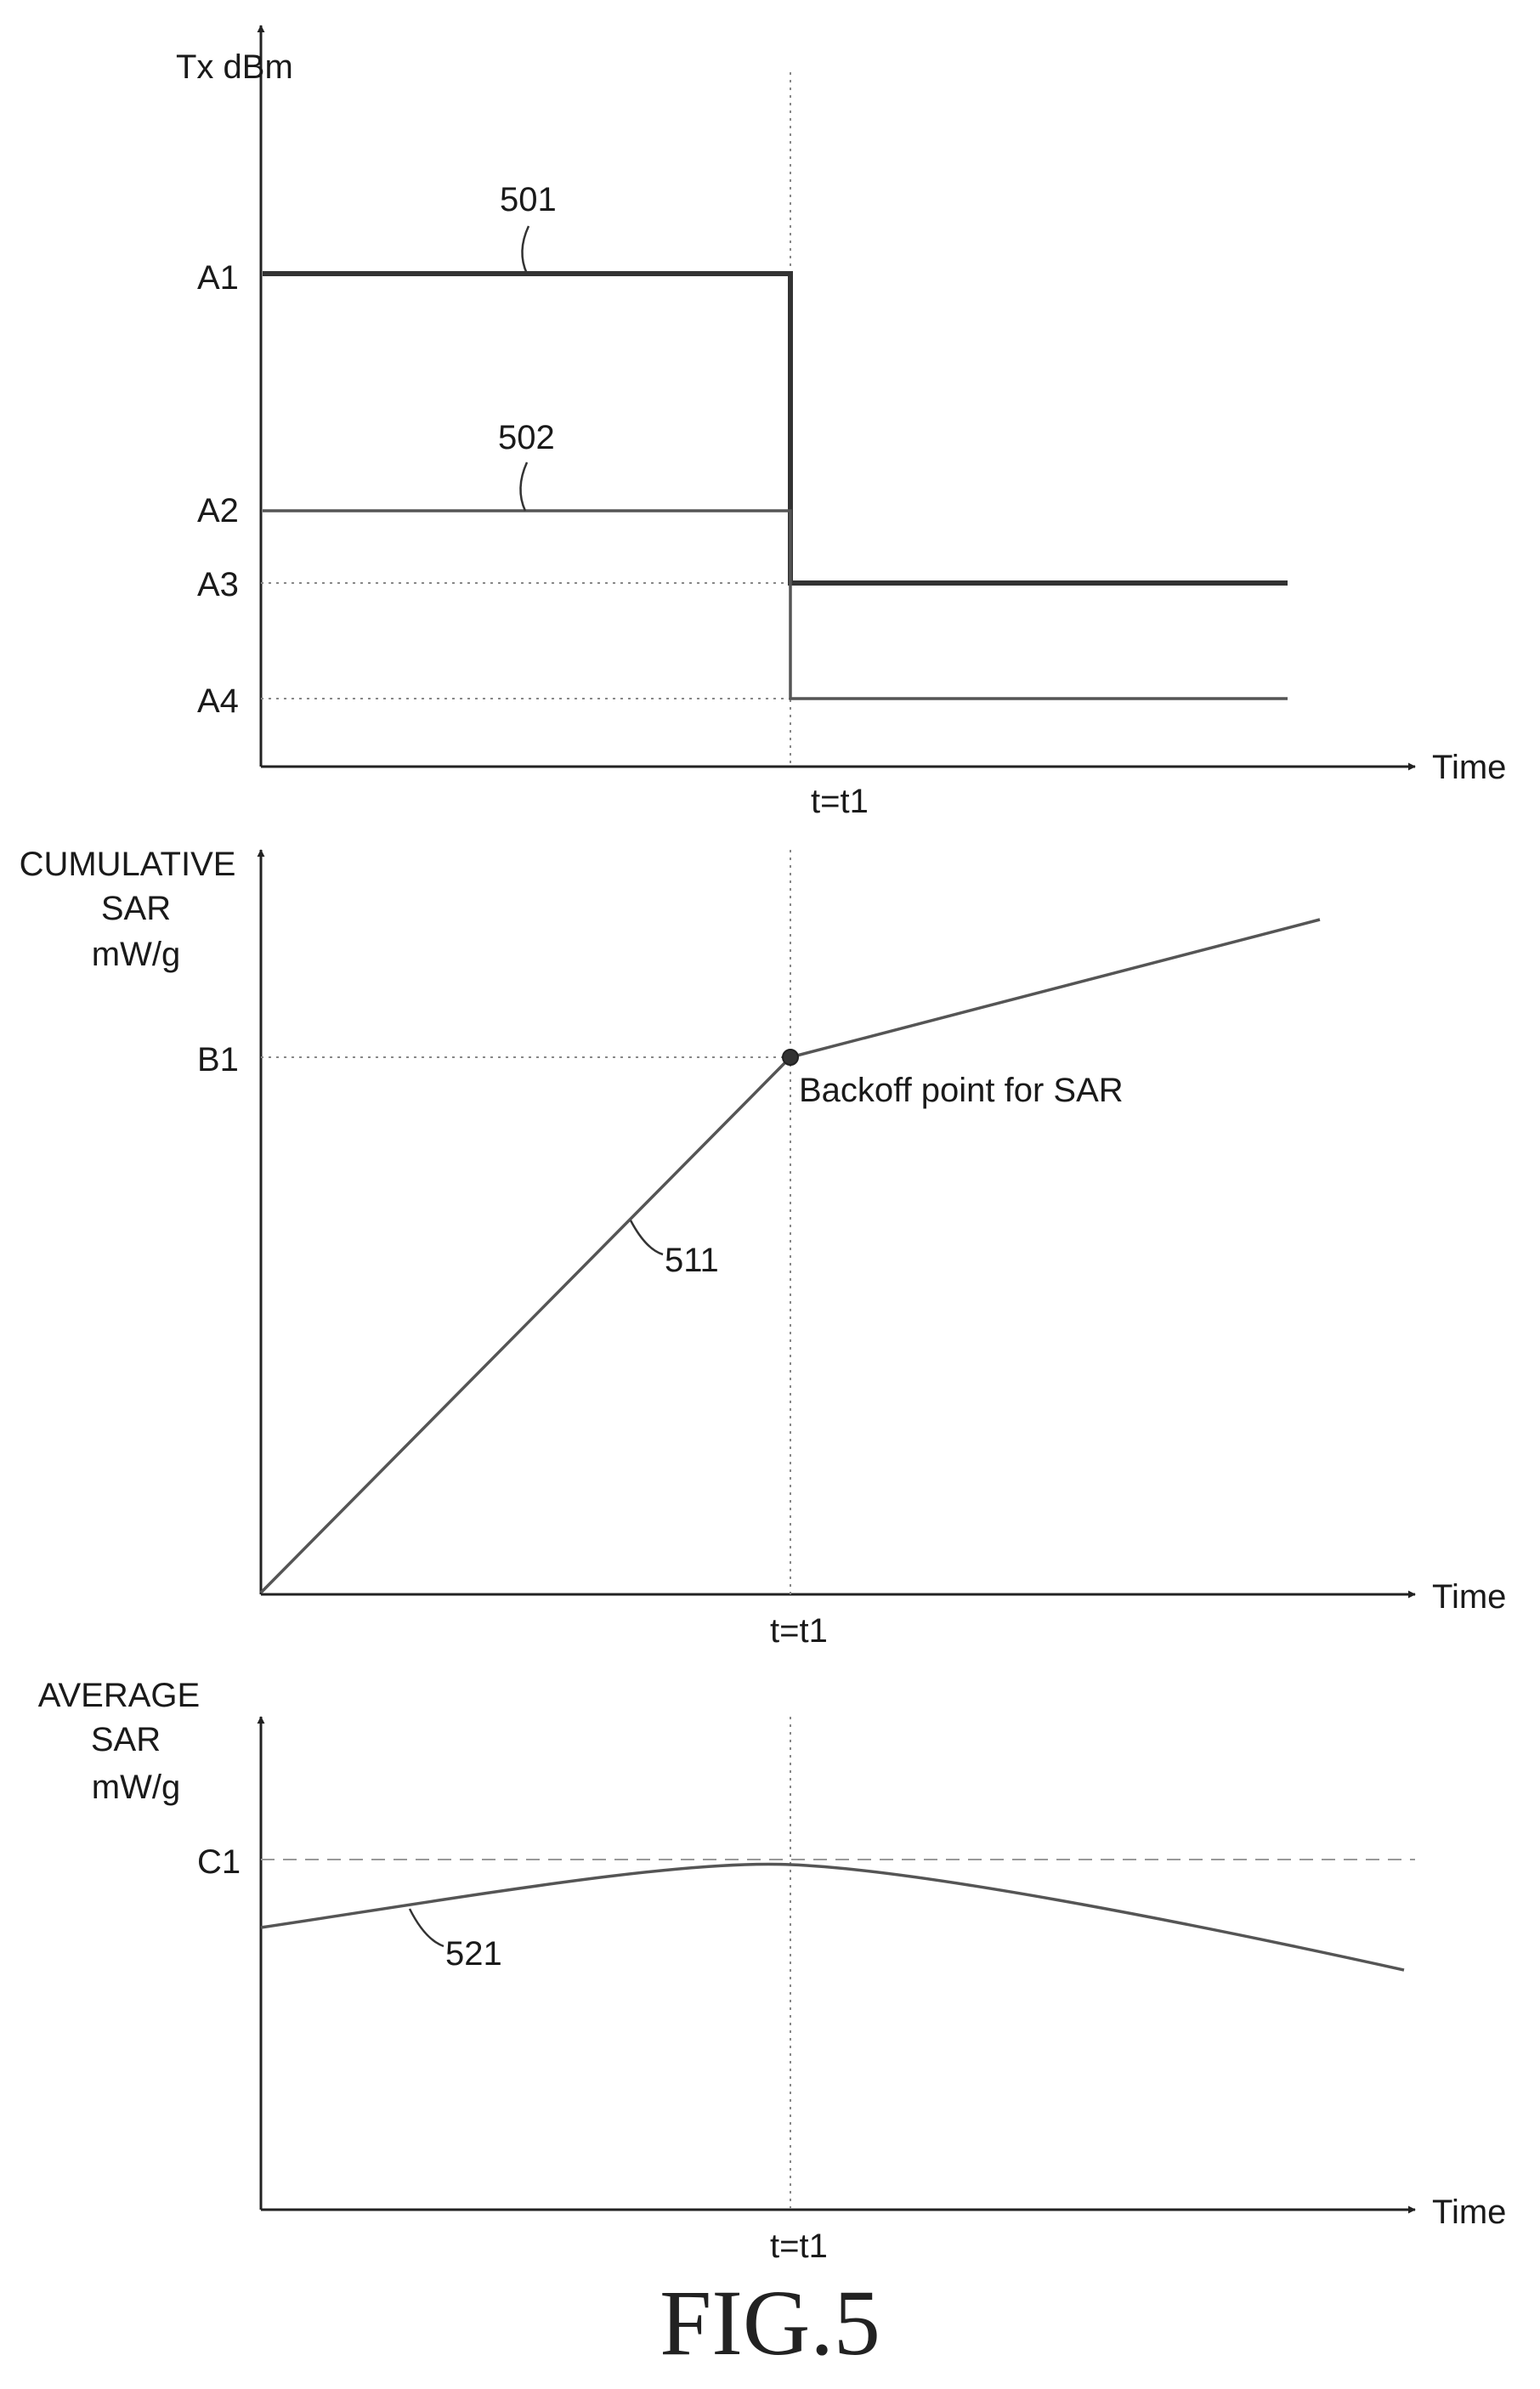 The image size is (1540, 2389). Describe the element at coordinates (426, 1928) in the screenshot. I see `series-521-leader` at that location.